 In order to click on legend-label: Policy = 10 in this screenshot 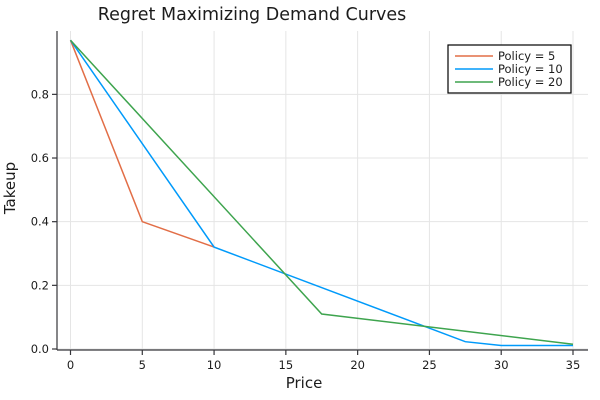, I will do `click(530, 69)`.